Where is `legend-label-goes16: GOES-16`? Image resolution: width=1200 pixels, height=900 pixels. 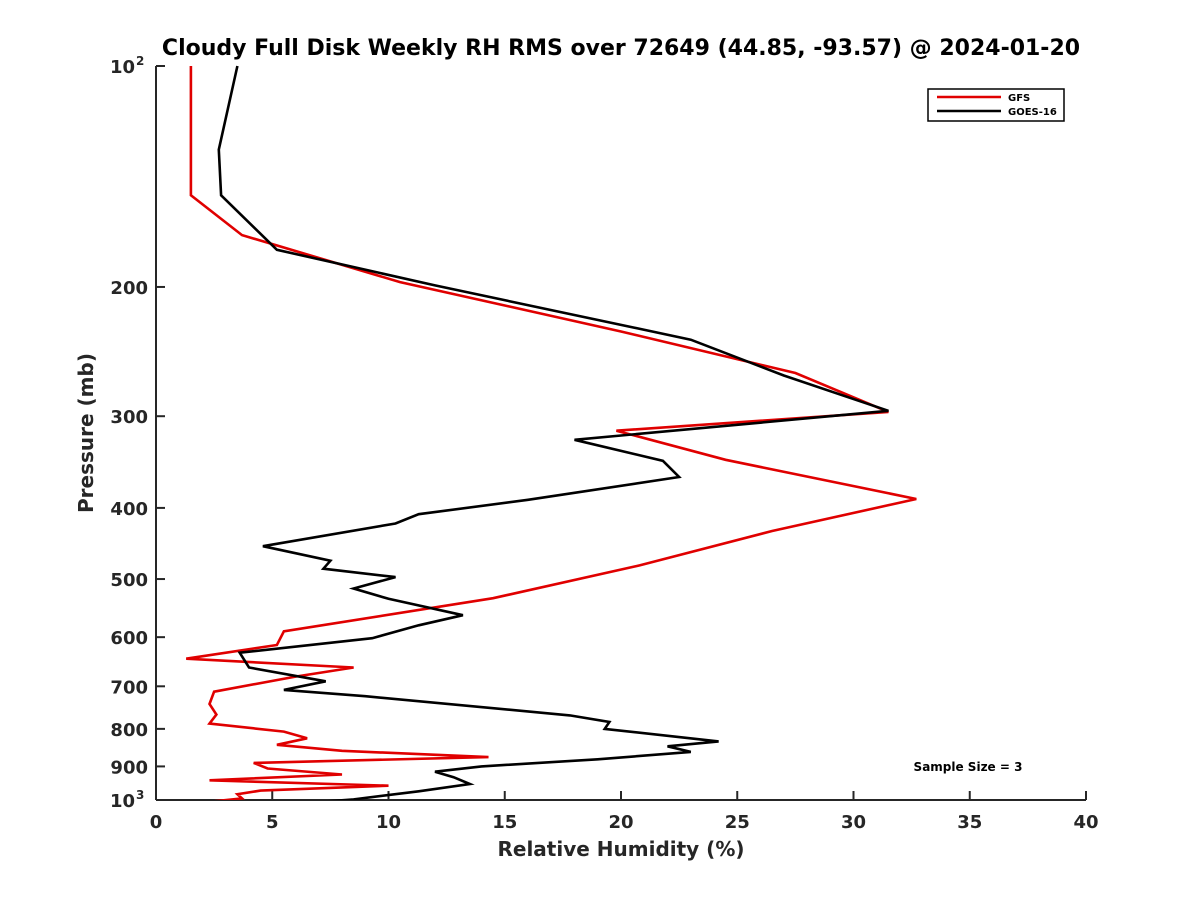 legend-label-goes16: GOES-16 is located at coordinates (1032, 112).